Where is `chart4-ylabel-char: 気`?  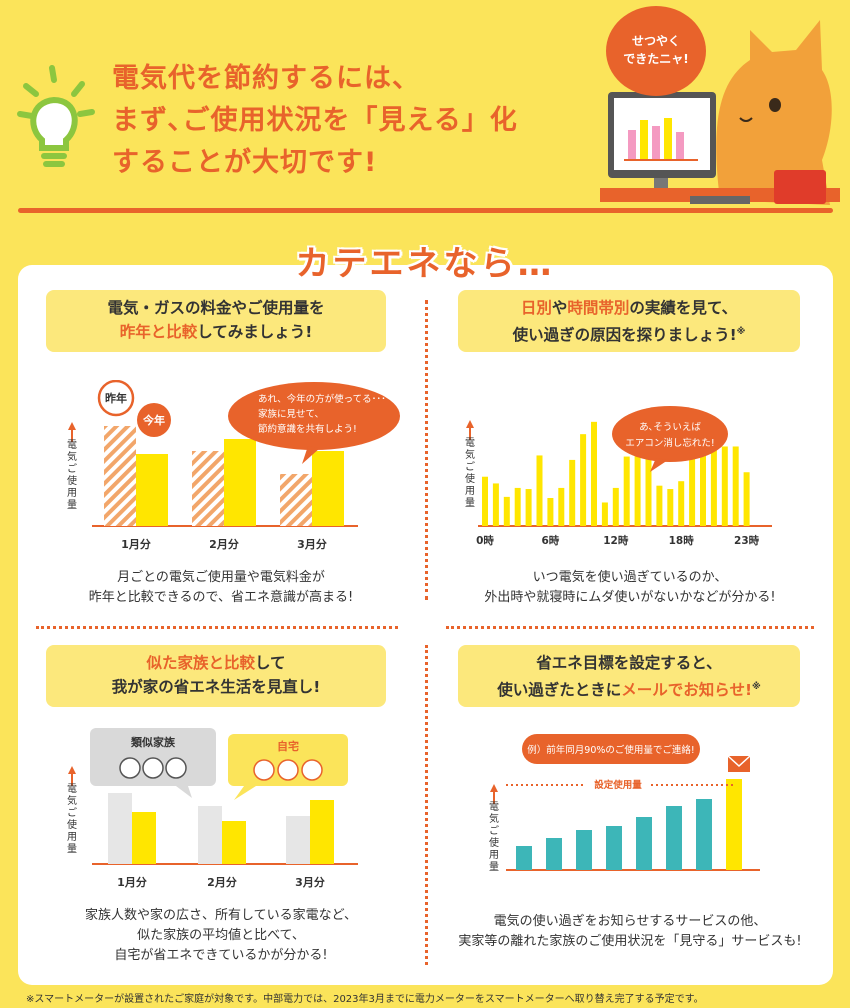 chart4-ylabel-char: 気 is located at coordinates (494, 818).